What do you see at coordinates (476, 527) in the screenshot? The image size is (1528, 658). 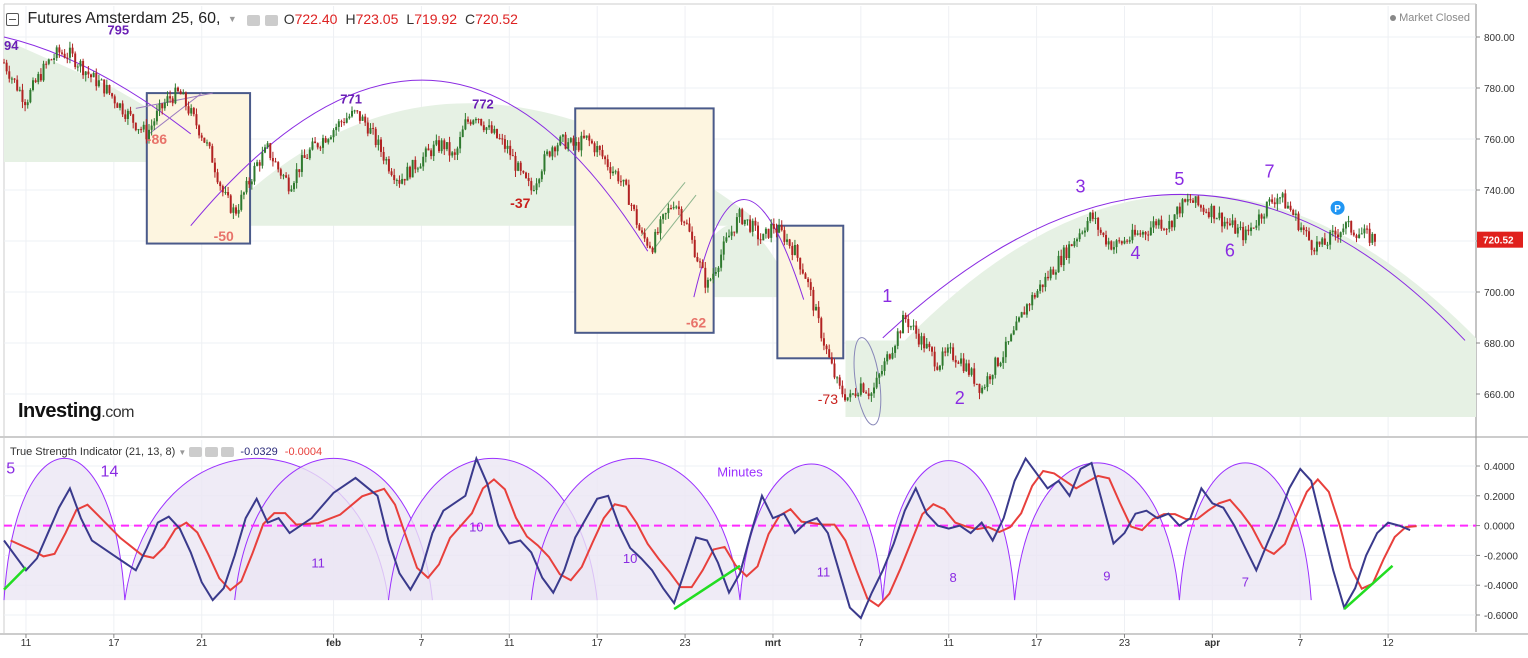 I see `cycle-label: 10` at bounding box center [476, 527].